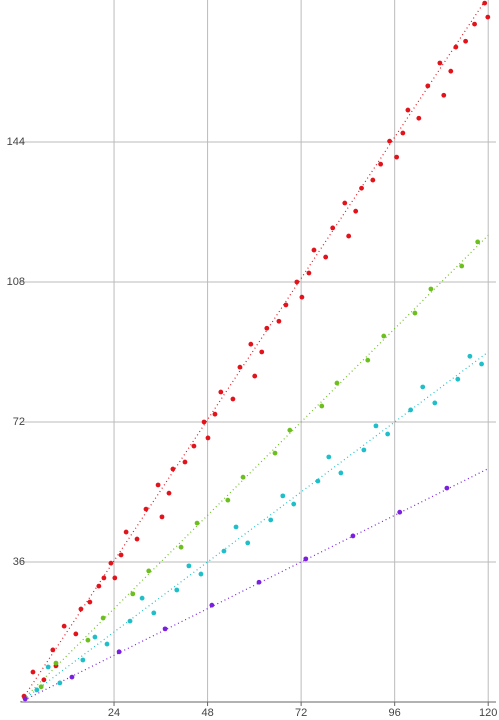  Describe the element at coordinates (395, 713) in the screenshot. I see `x-tick-label: 96` at that location.